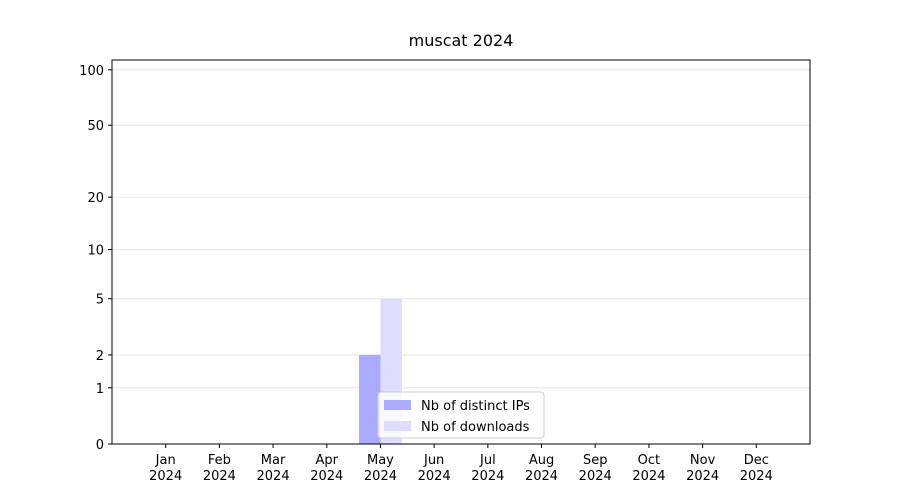  I want to click on x-tick-label: Aug 2024, so click(541, 468).